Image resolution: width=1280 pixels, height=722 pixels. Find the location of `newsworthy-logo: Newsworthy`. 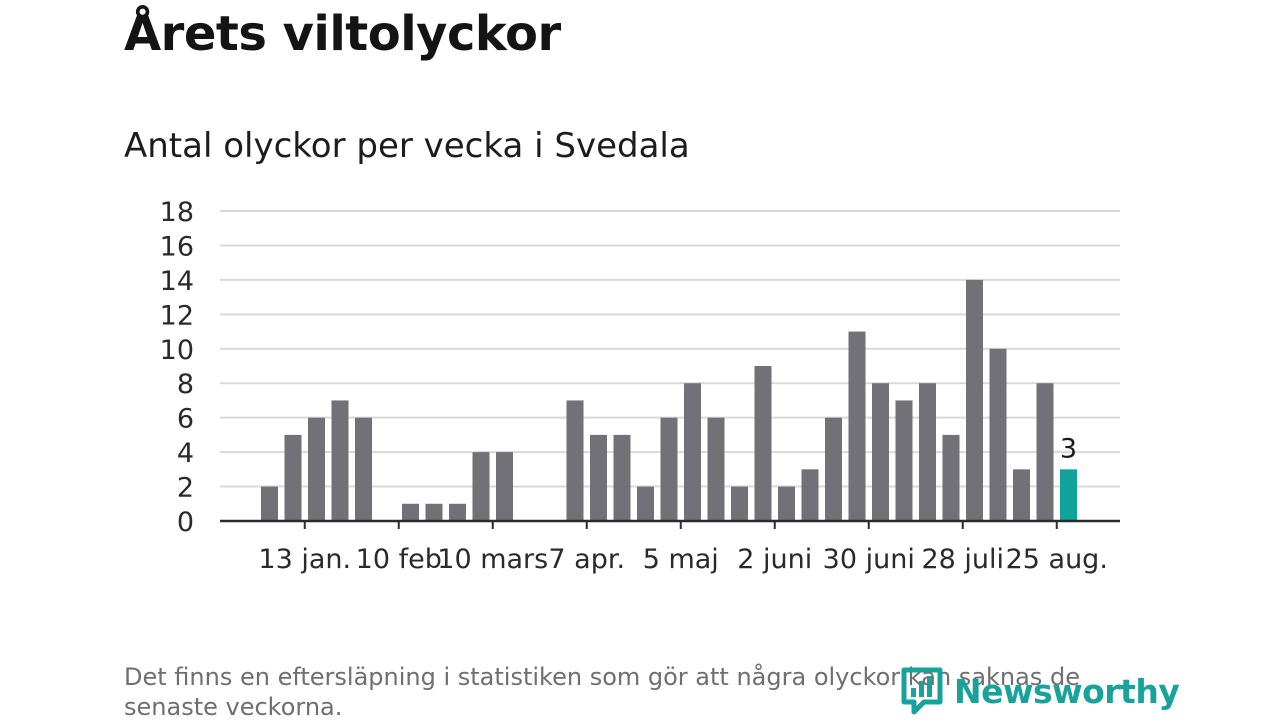

newsworthy-logo: Newsworthy is located at coordinates (1040, 691).